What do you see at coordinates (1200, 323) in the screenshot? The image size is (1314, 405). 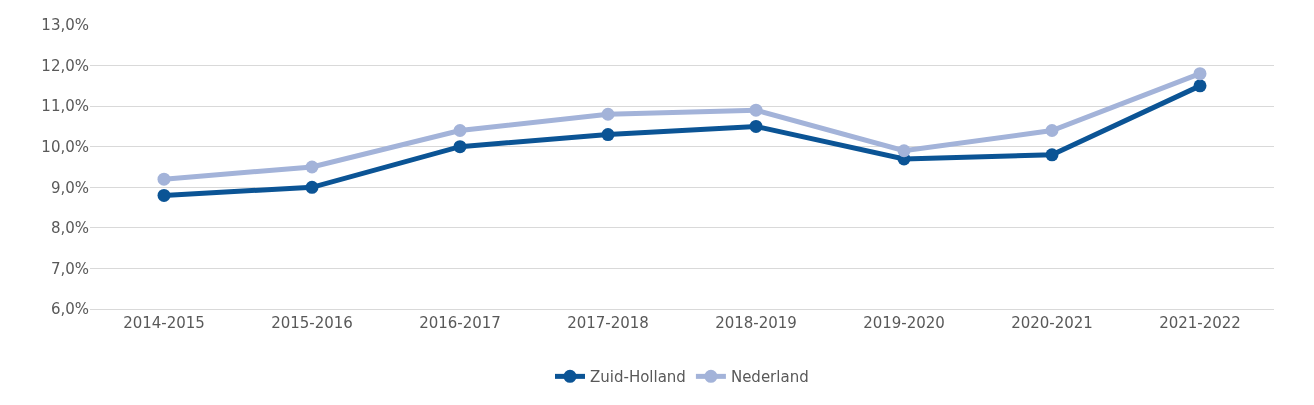 I see `x-tick-label: 2021-2022` at bounding box center [1200, 323].